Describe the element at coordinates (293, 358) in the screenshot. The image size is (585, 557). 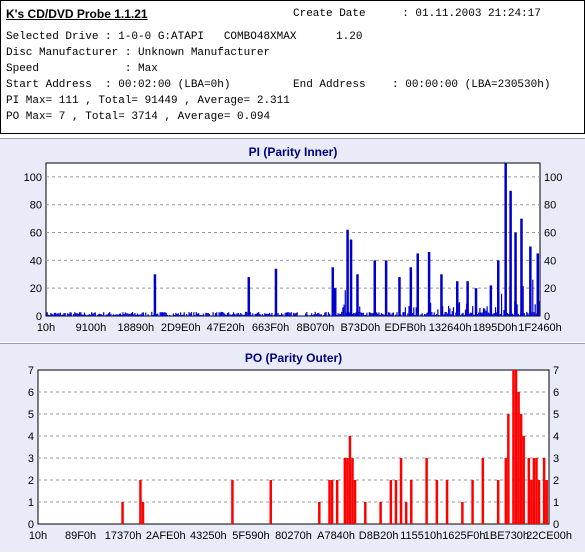
I see `chart-title: PO (Parity Outer)` at that location.